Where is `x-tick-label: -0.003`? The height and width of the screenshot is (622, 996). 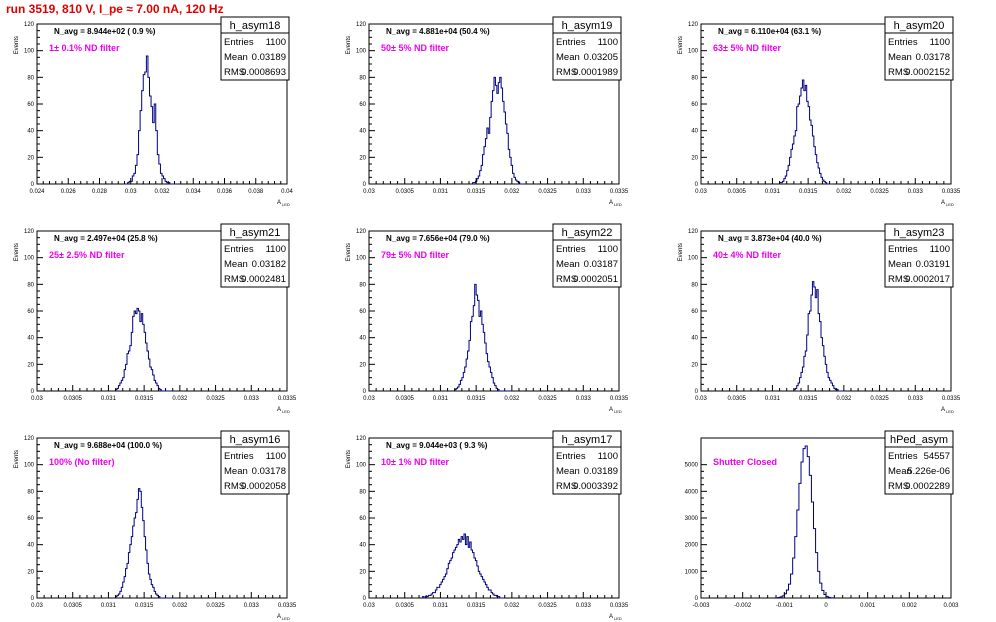
x-tick-label: -0.003 is located at coordinates (701, 606).